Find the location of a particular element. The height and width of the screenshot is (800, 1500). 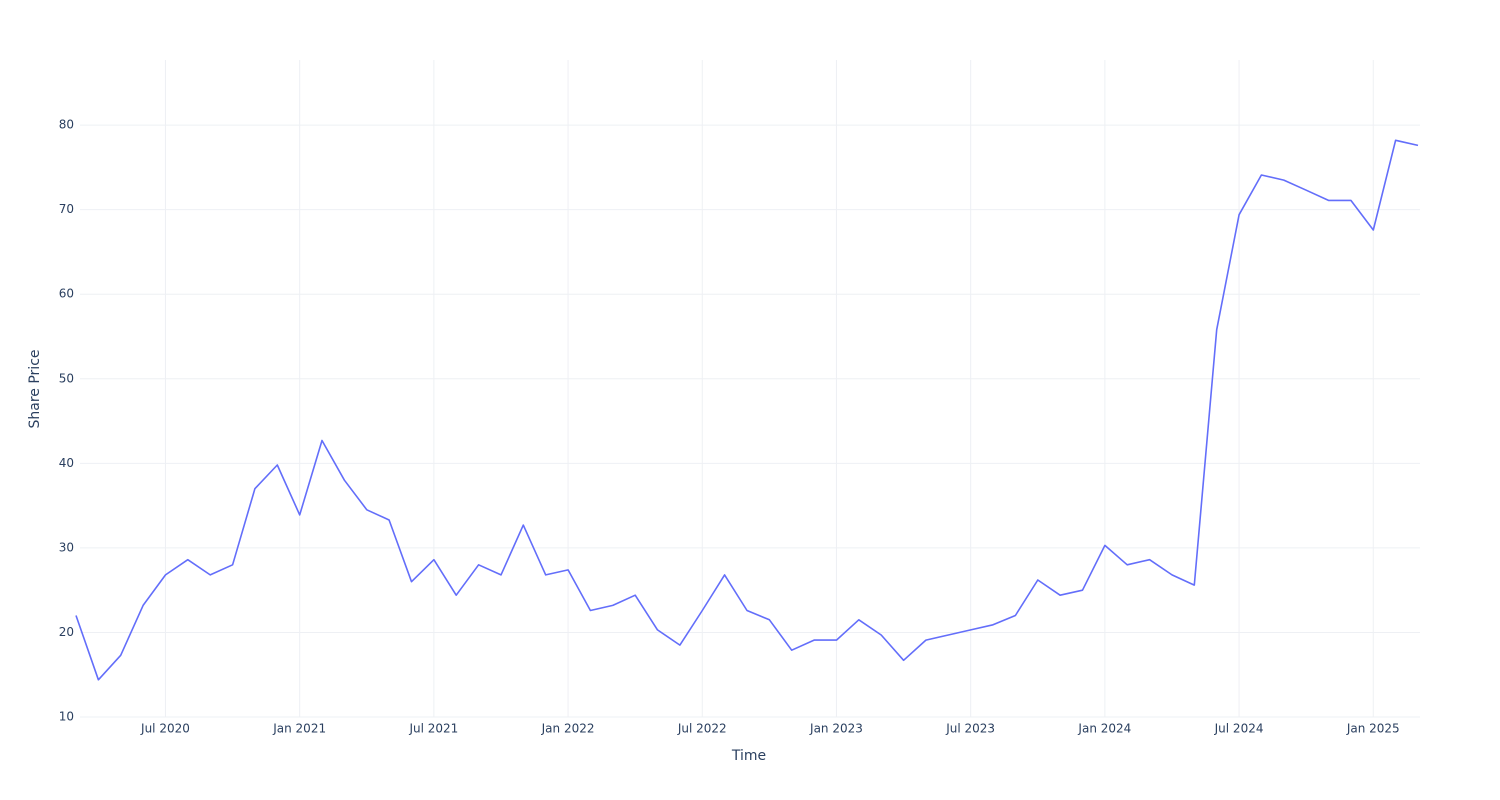

x-tick-label: Jan 2021 is located at coordinates (299, 729).